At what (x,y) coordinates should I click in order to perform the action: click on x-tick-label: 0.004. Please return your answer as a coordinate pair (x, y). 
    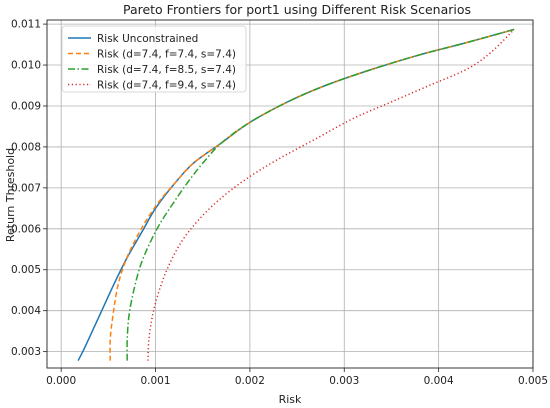
    Looking at the image, I should click on (439, 381).